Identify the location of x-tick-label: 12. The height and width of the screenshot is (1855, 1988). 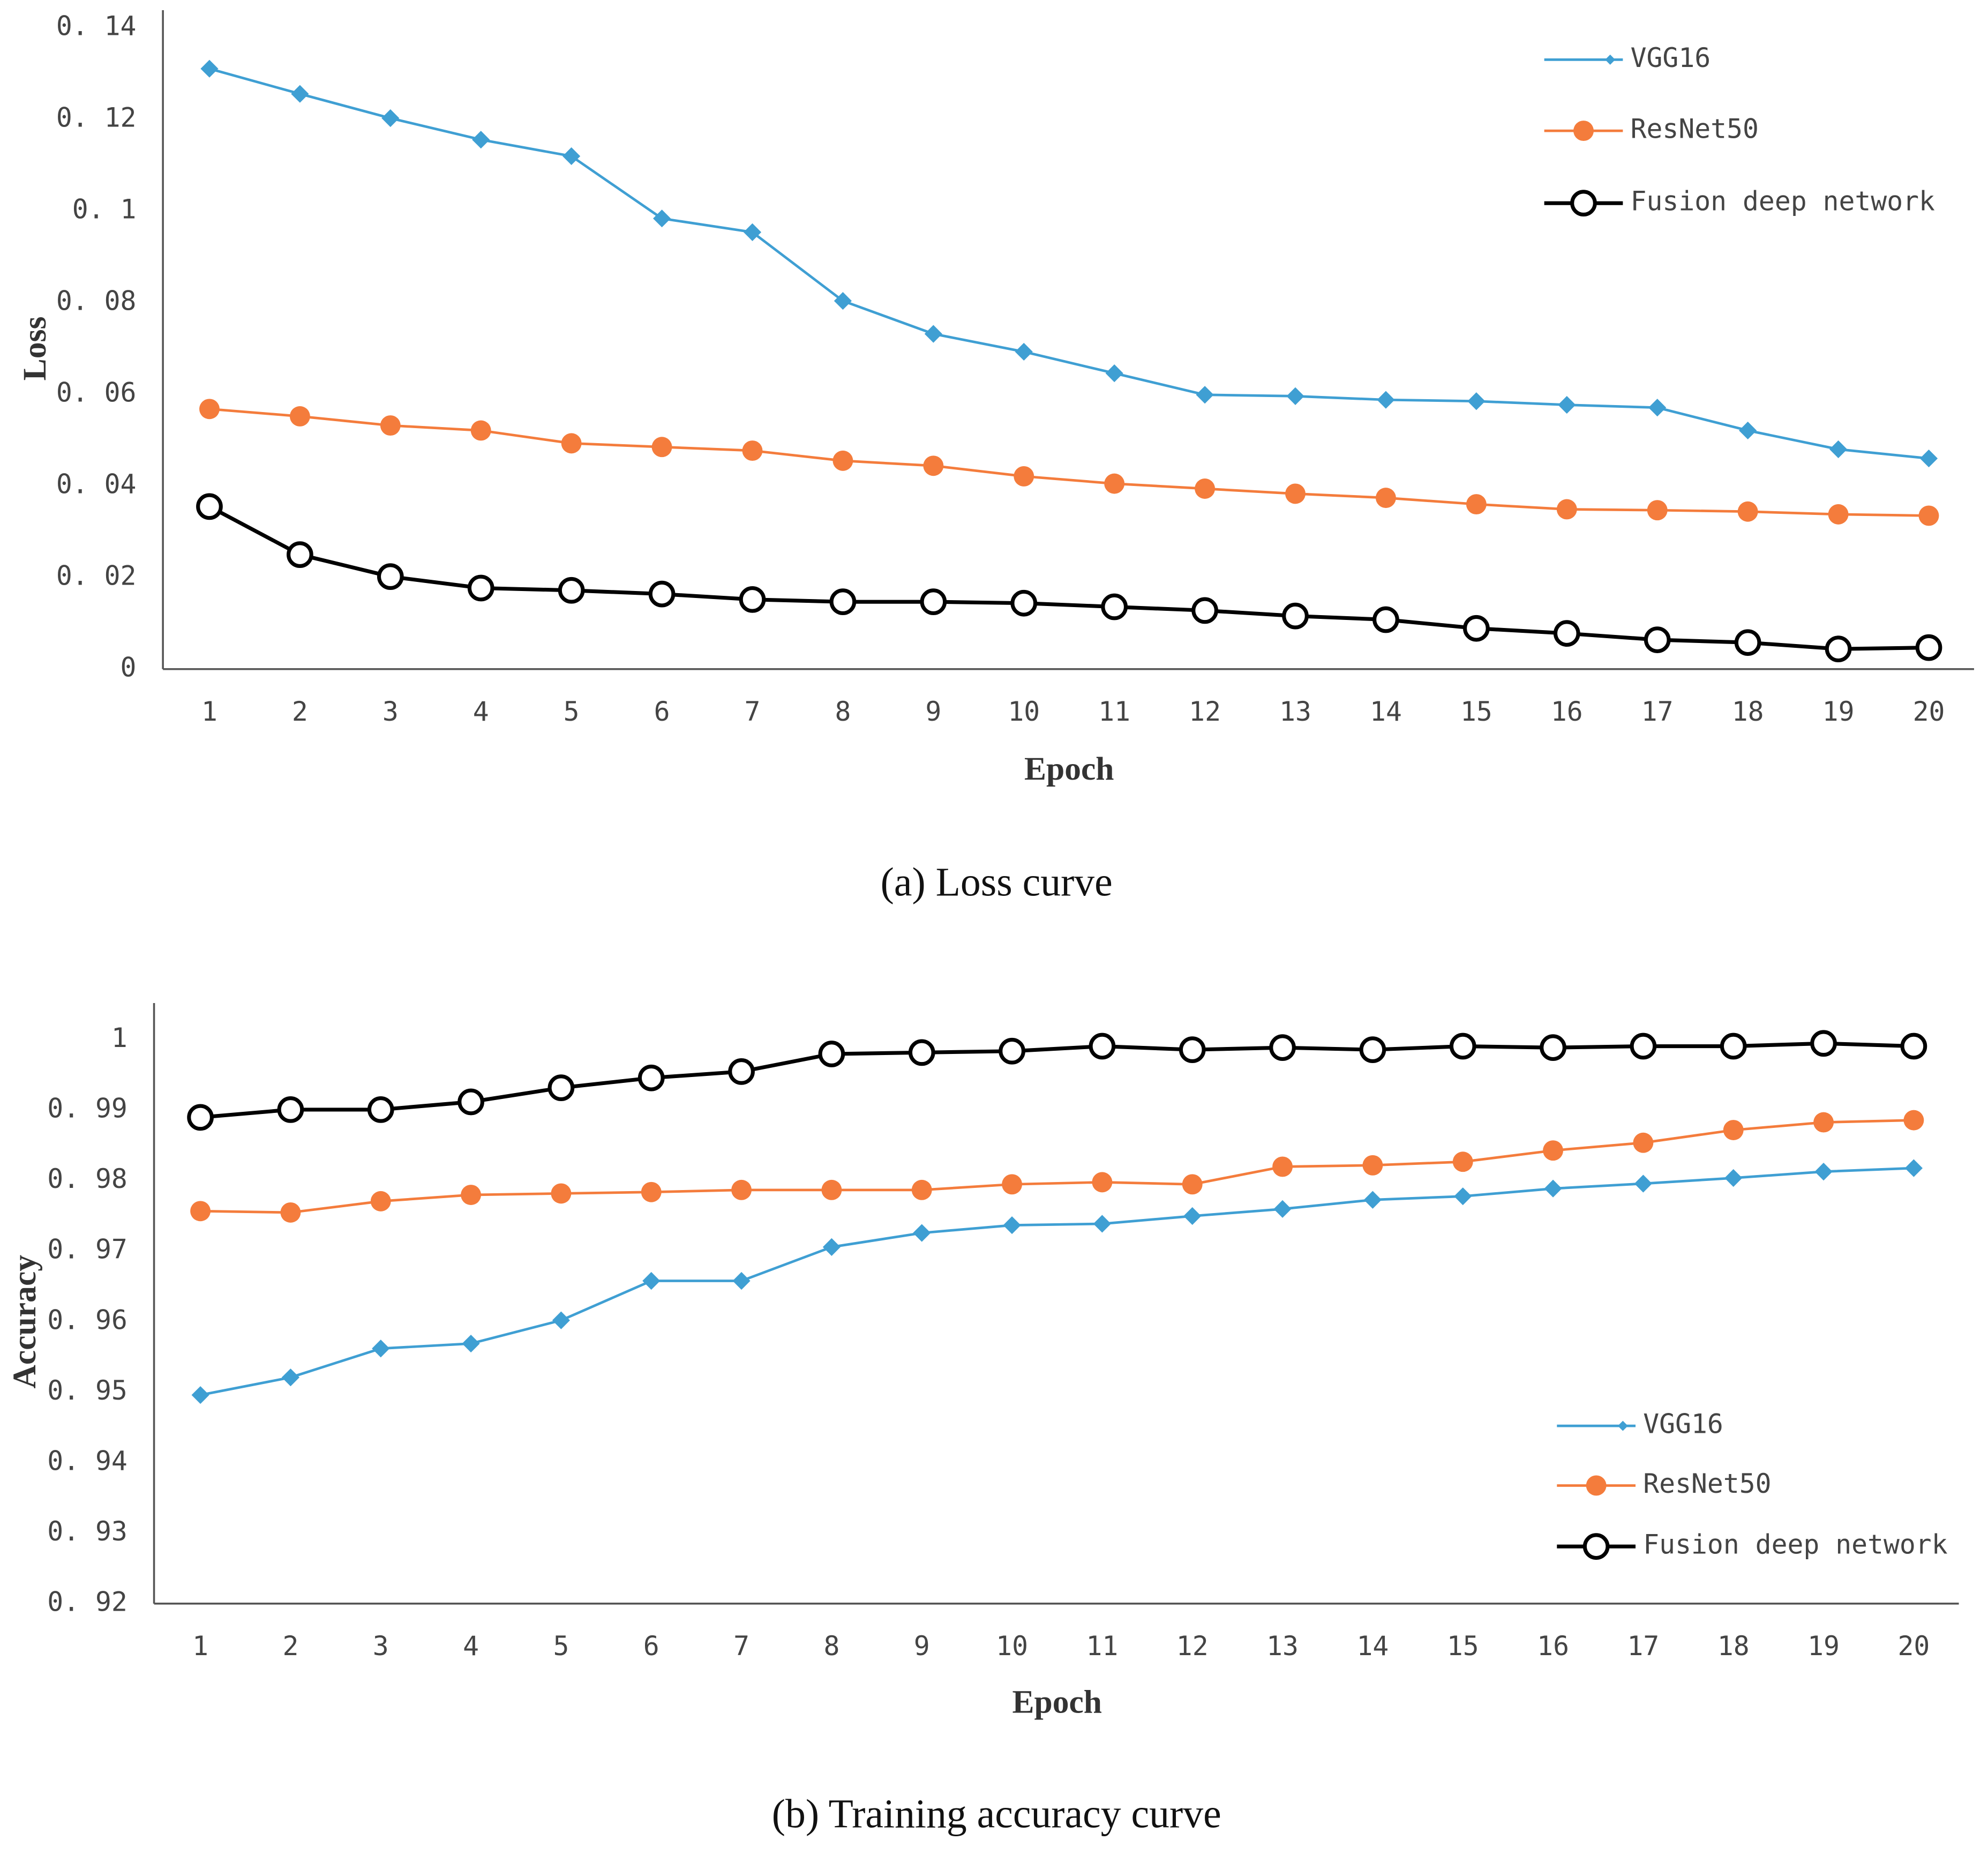
(1205, 711).